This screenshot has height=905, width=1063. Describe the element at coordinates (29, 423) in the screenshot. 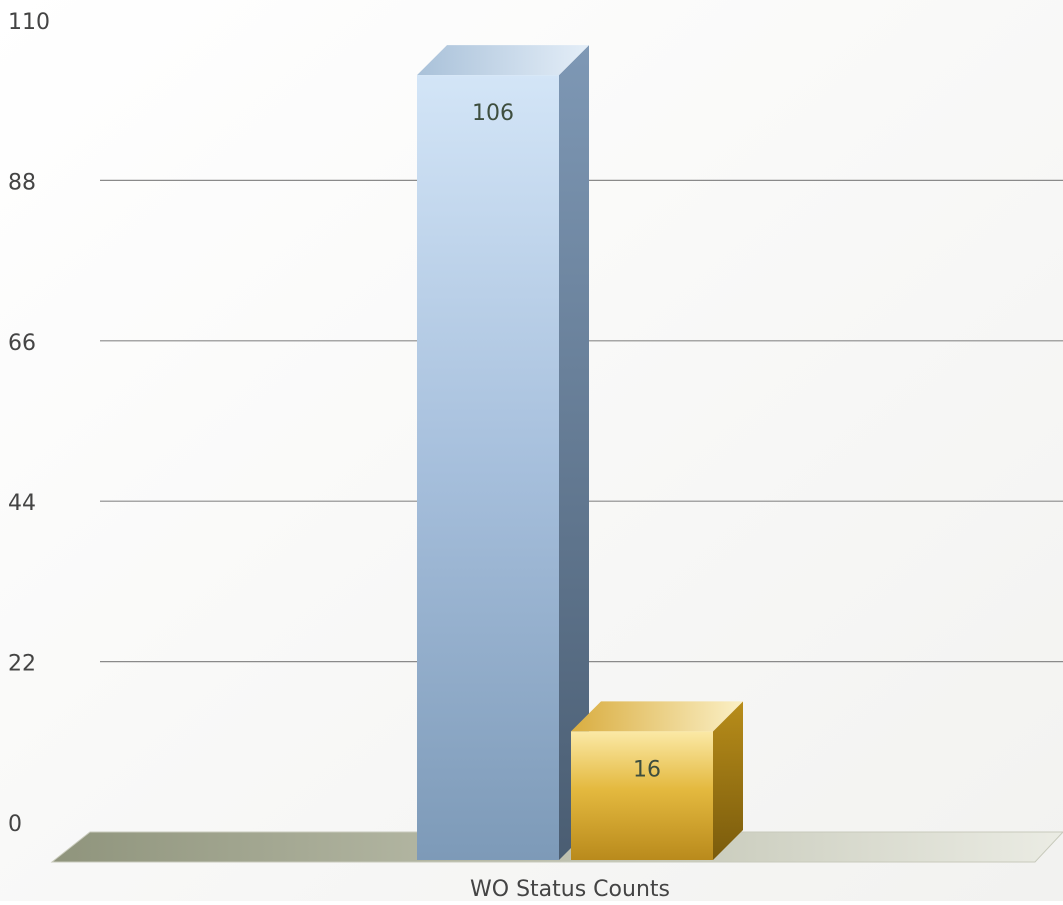

I see `y-axis-ticks: 0 22 44 66 88 110` at that location.